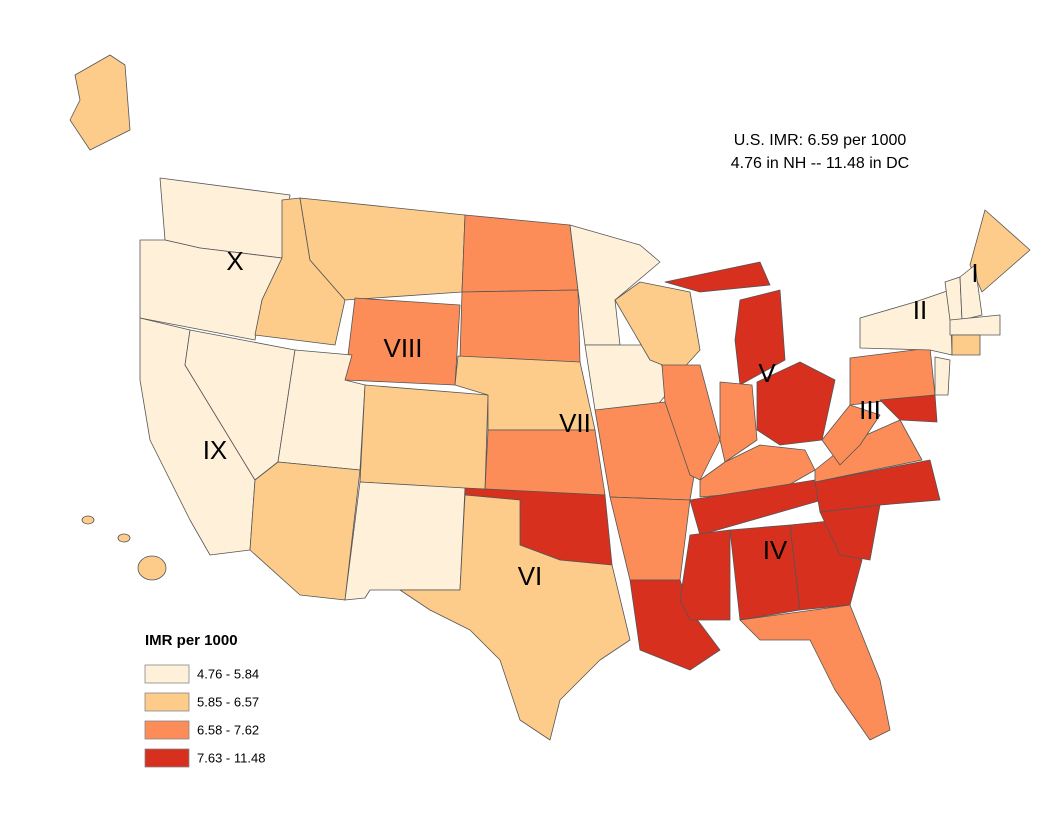 The width and height of the screenshot is (1056, 816). I want to click on region-label: IX, so click(215, 450).